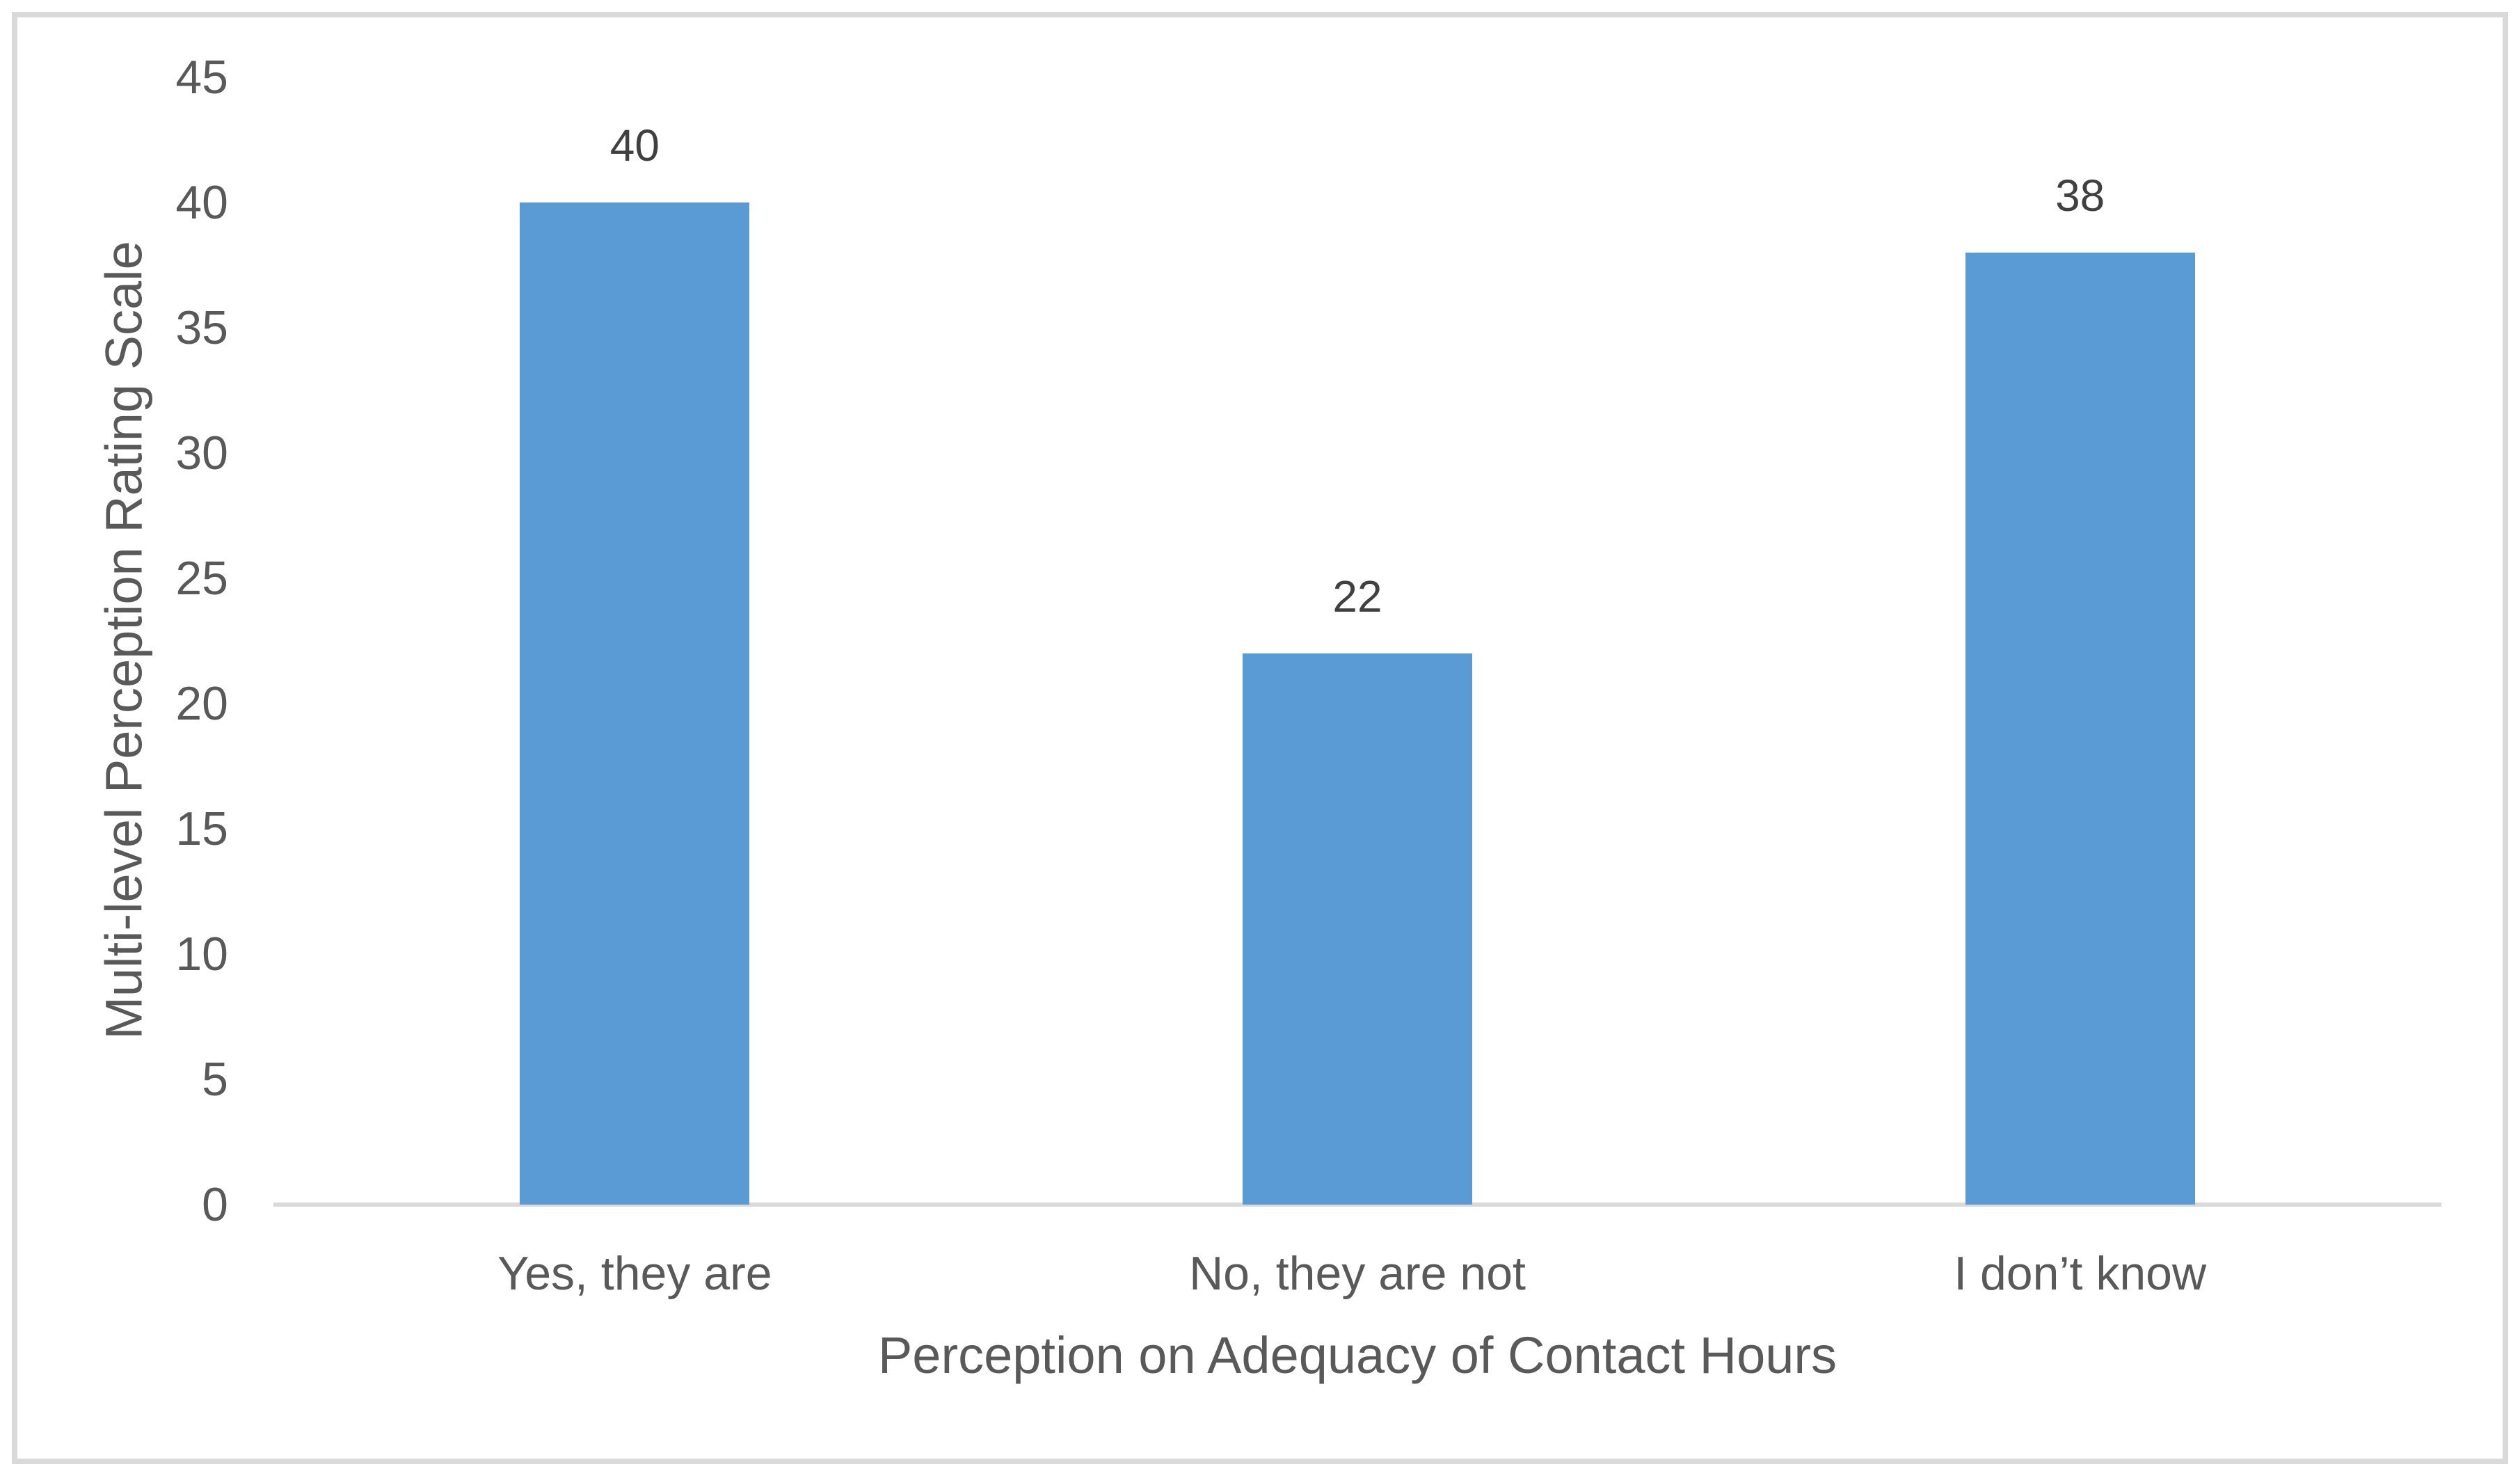 The height and width of the screenshot is (1476, 2520). What do you see at coordinates (201, 829) in the screenshot?
I see `y-tick-label: 15` at bounding box center [201, 829].